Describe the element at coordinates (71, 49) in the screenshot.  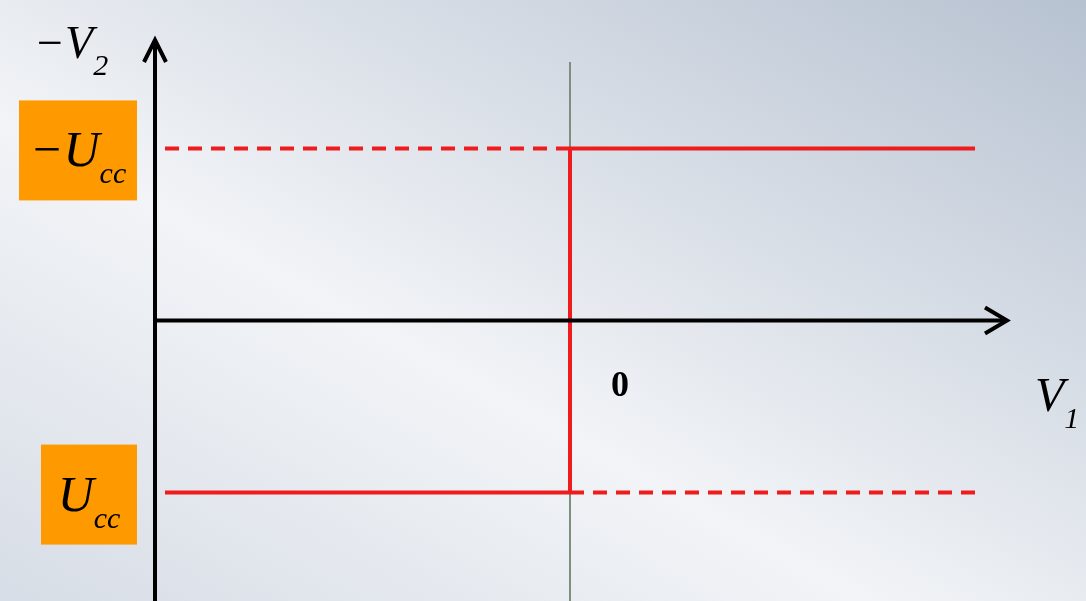
I see `y-axis-title: −V$_{2}$` at that location.